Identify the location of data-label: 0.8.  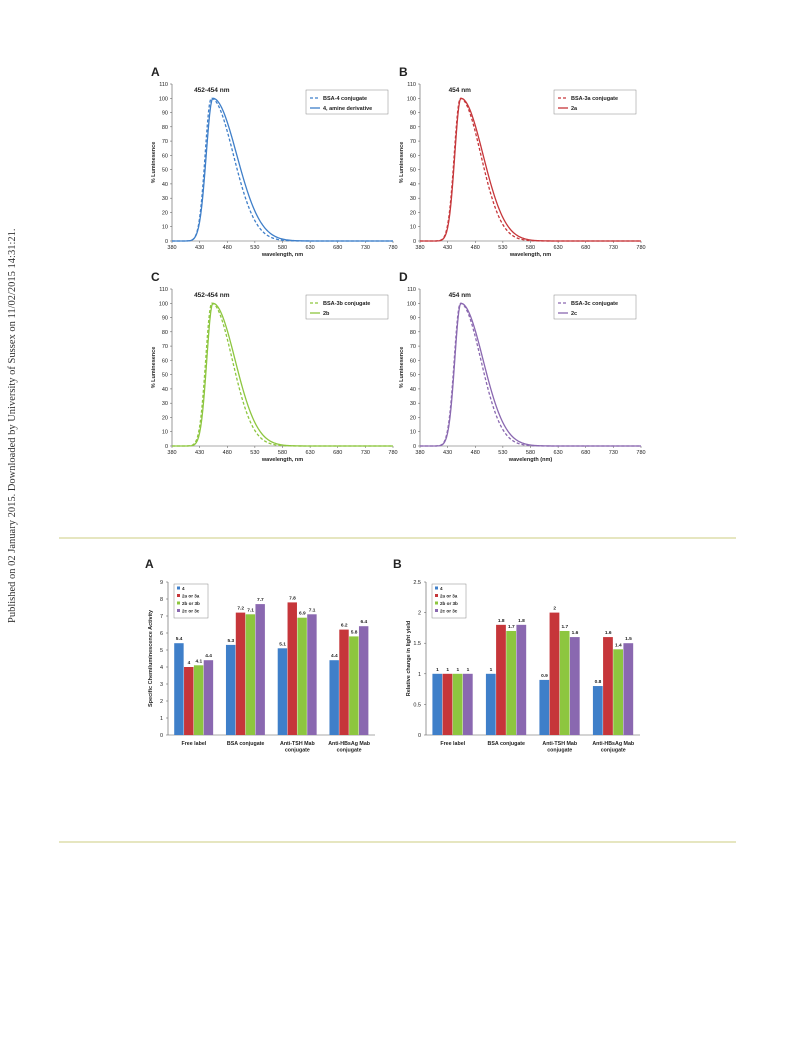
(598, 682).